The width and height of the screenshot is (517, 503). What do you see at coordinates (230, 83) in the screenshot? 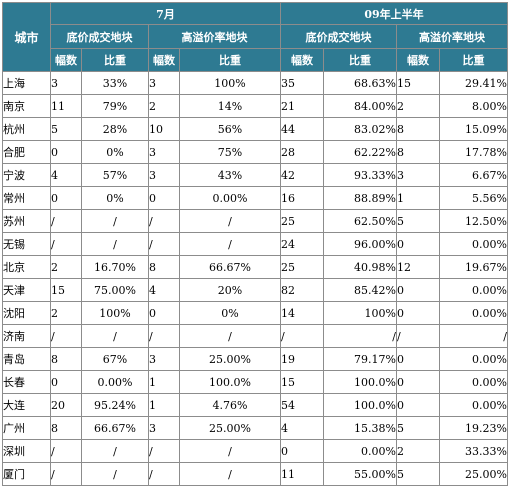
I see `july-premium-ratio: 100%` at bounding box center [230, 83].